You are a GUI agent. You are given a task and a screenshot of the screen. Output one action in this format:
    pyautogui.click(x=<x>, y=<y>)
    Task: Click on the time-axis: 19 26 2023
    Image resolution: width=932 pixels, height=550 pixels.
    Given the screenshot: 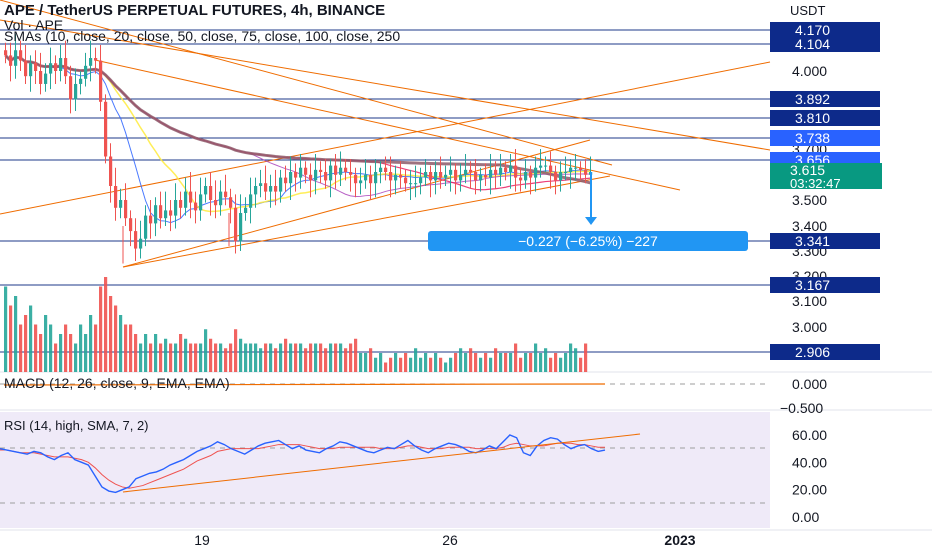 What is the action you would take?
    pyautogui.click(x=445, y=540)
    